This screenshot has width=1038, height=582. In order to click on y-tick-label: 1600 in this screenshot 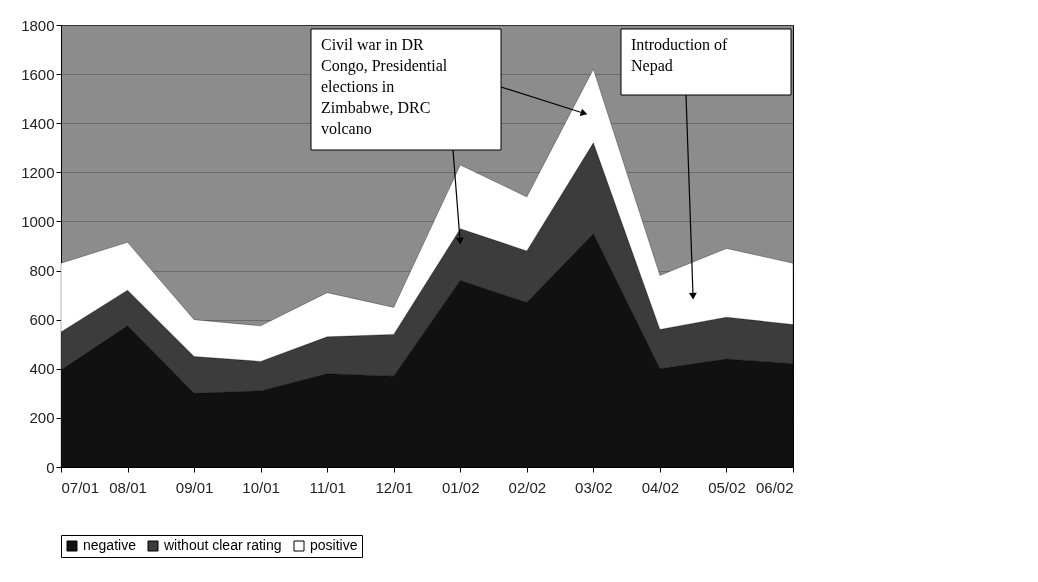, I will do `click(38, 74)`.